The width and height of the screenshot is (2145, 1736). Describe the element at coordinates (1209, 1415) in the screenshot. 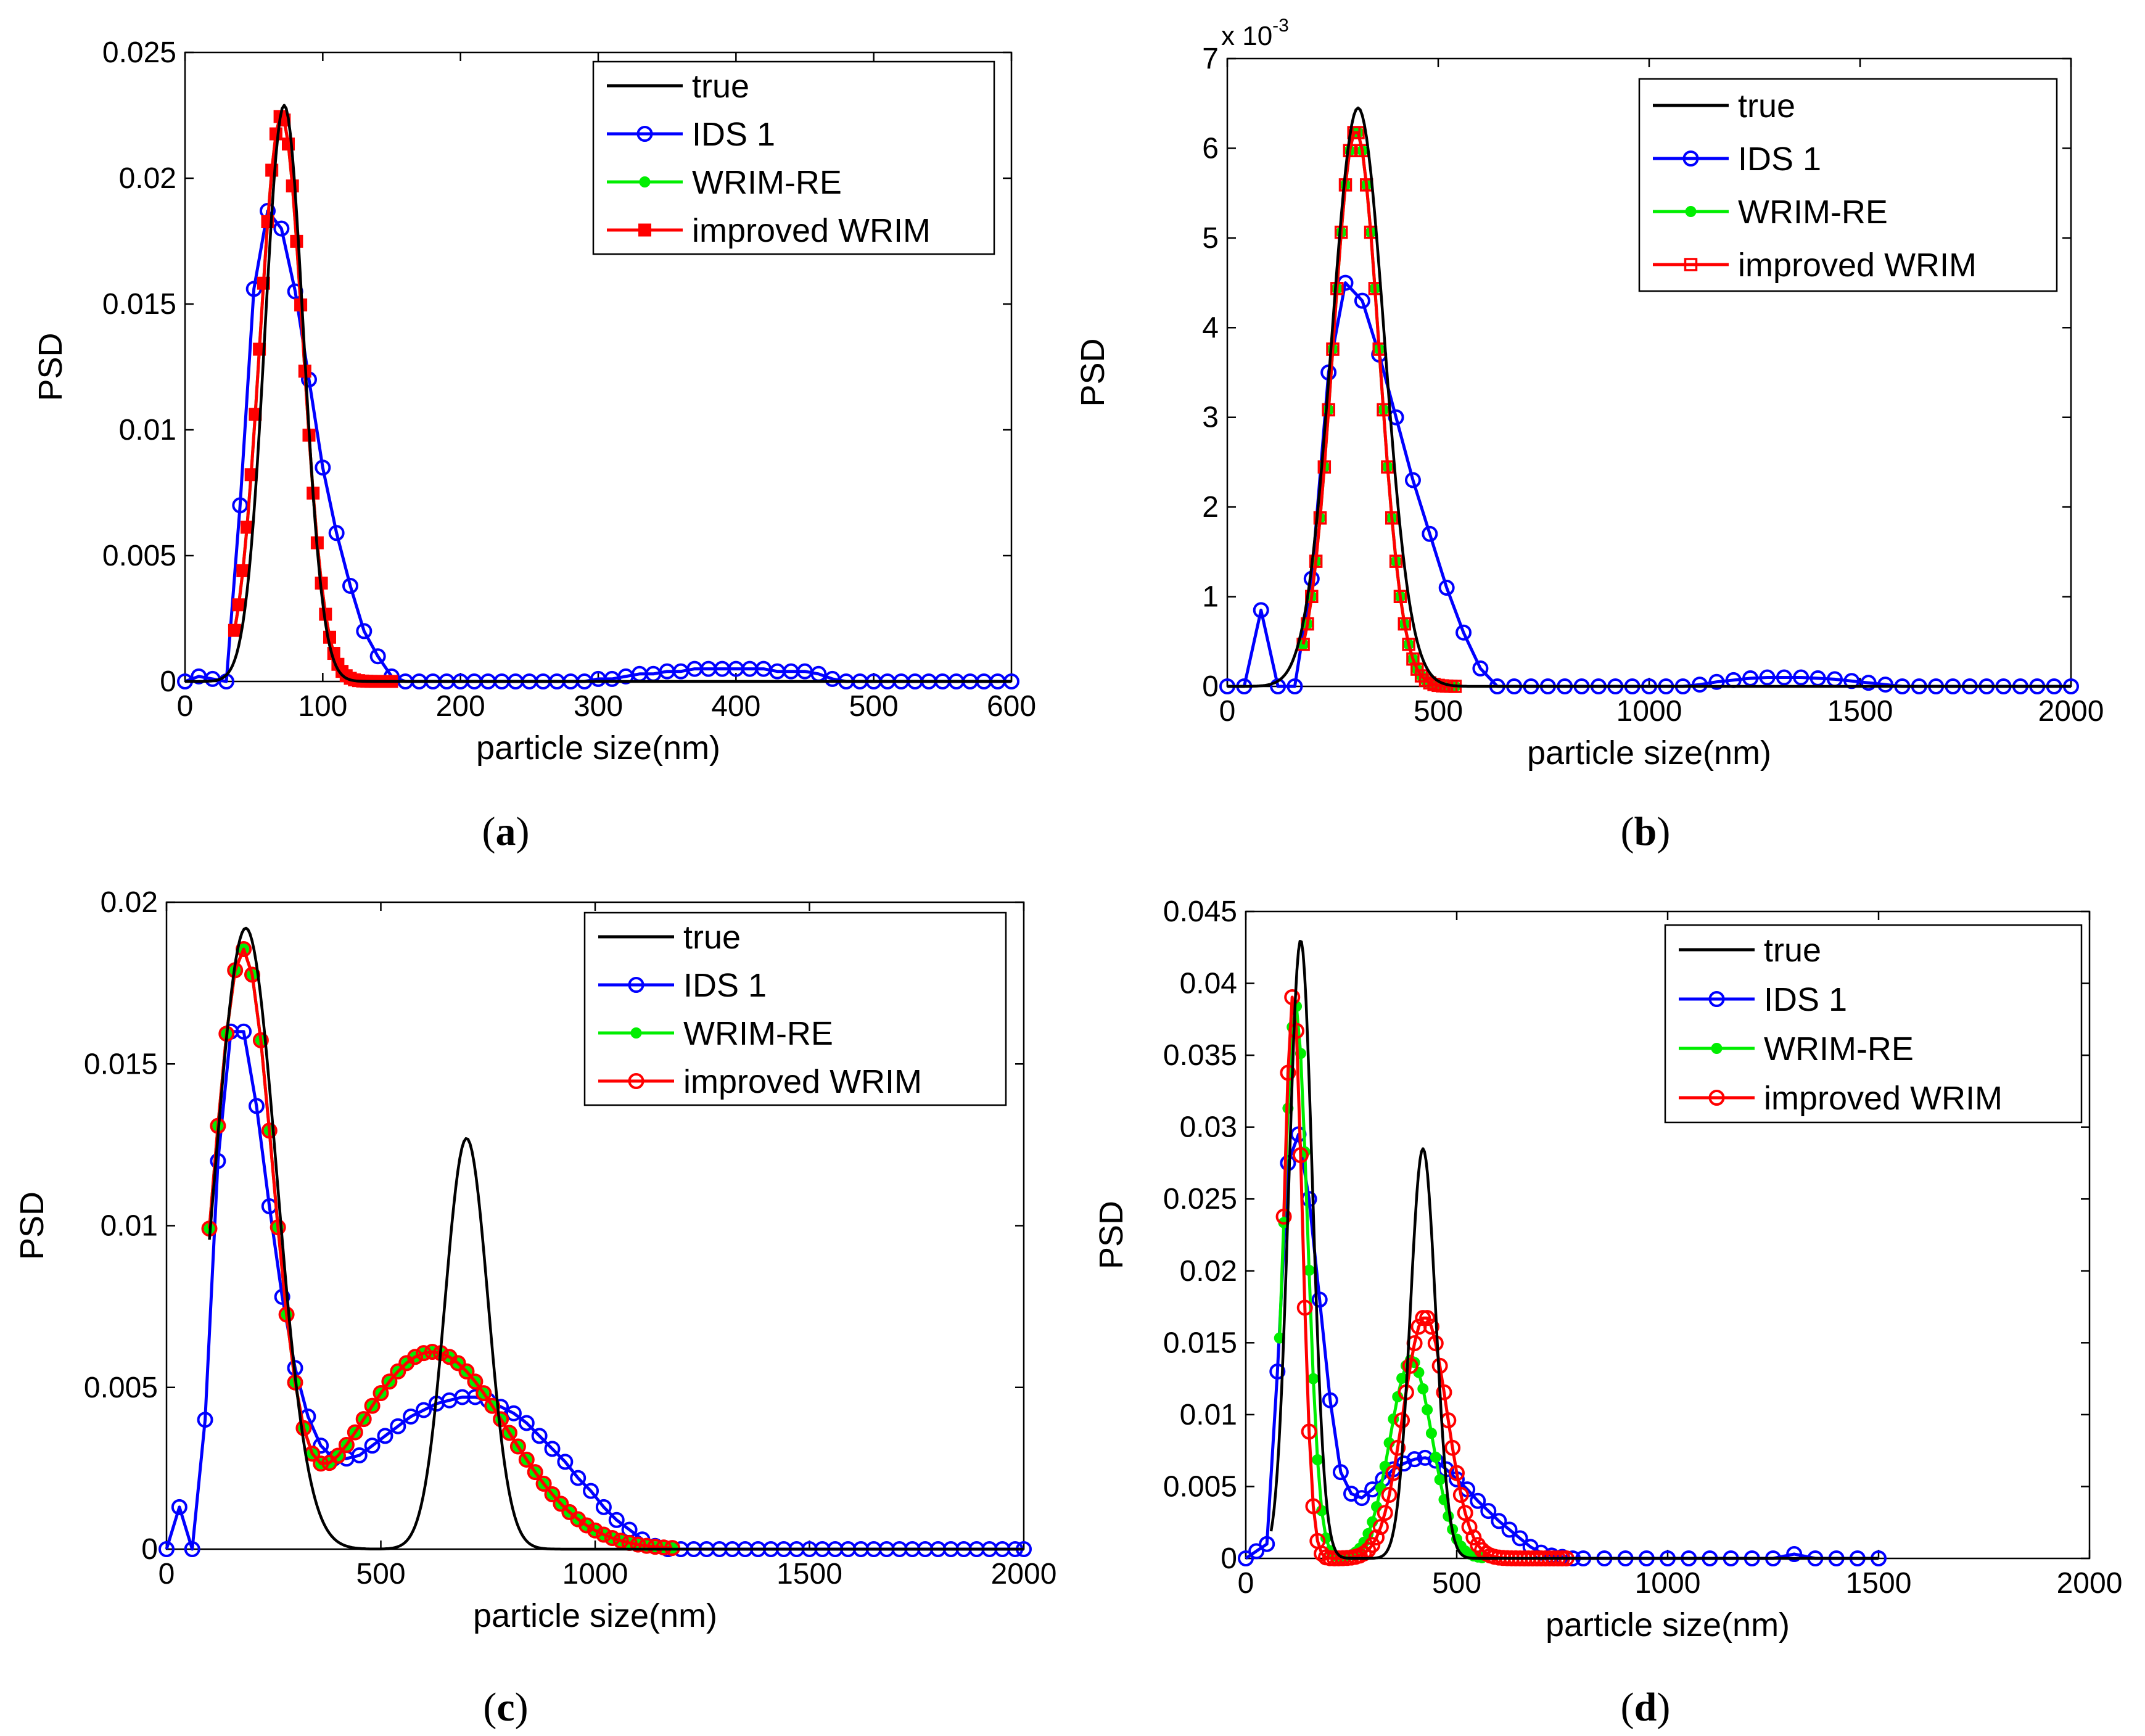

I see `y-tick-label: 0.01` at that location.